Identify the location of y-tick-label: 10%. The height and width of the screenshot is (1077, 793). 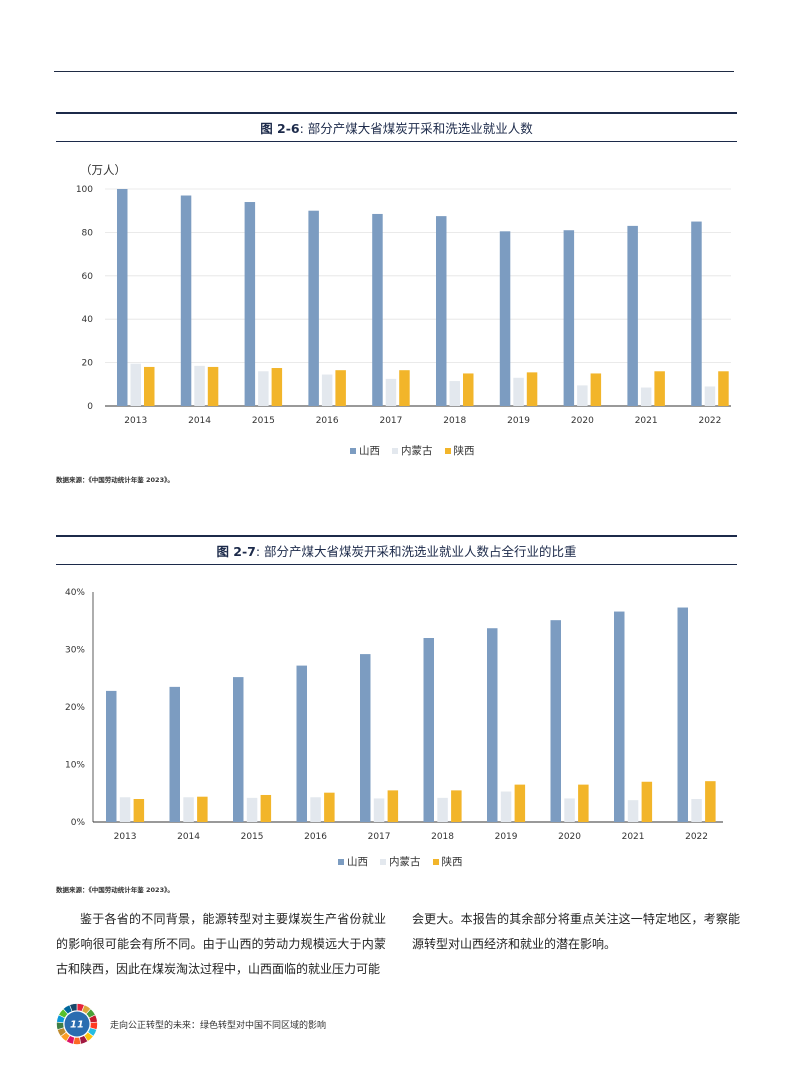
(75, 766).